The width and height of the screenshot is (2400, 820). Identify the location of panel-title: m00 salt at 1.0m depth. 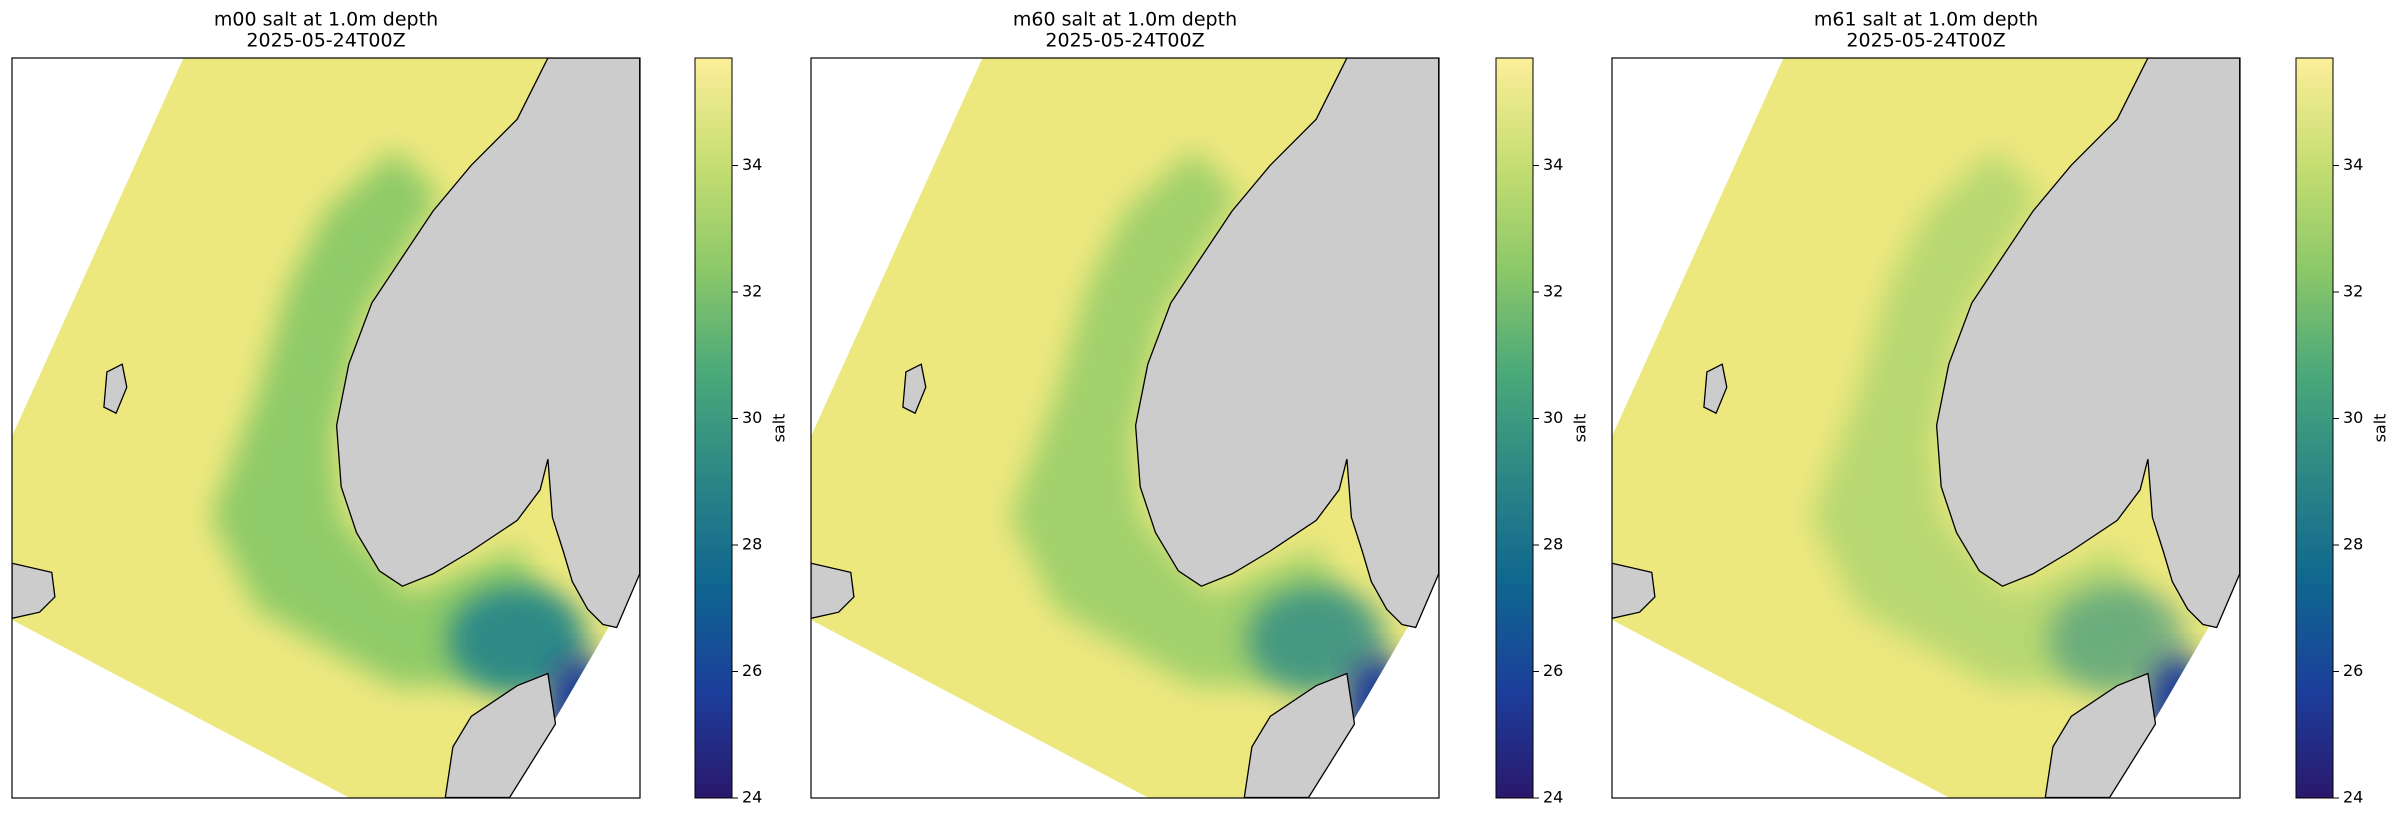
(326, 20).